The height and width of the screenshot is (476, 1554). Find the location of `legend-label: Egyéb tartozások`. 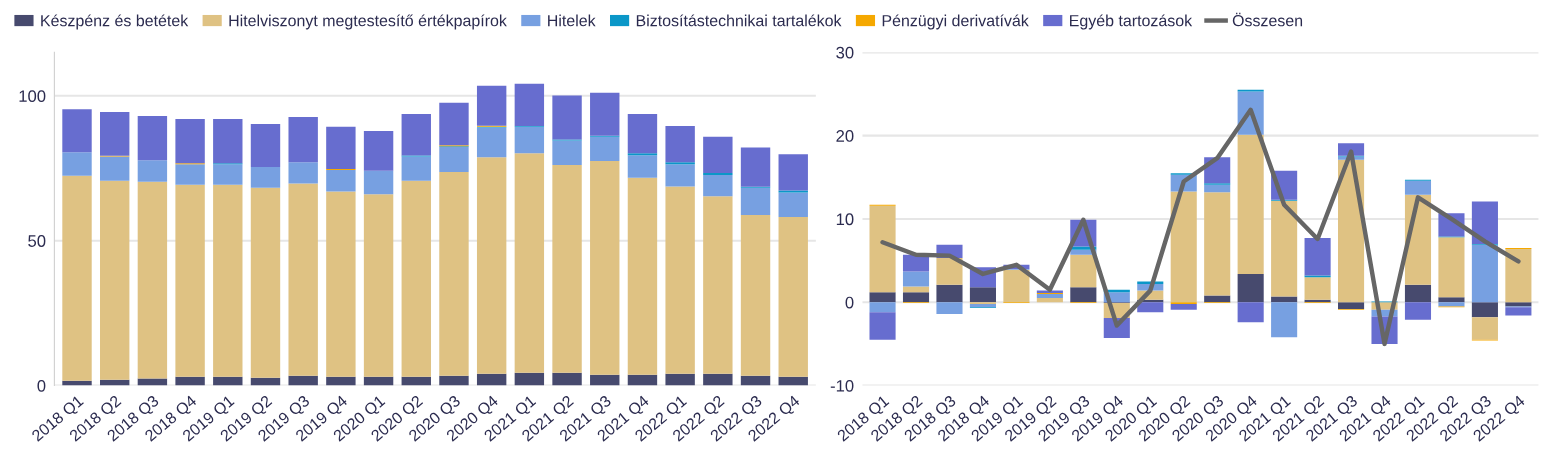

legend-label: Egyéb tartozások is located at coordinates (1131, 22).